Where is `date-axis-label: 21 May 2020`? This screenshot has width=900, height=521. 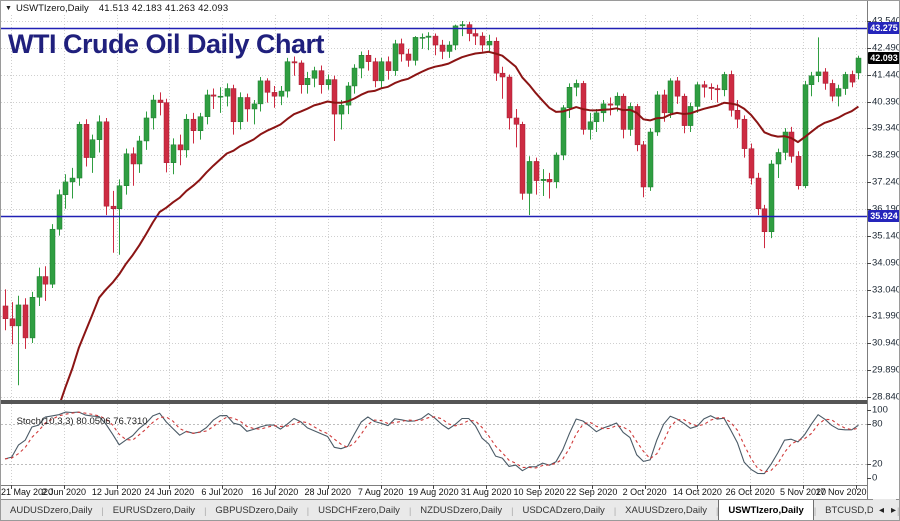
date-axis-label: 21 May 2020 is located at coordinates (27, 492).